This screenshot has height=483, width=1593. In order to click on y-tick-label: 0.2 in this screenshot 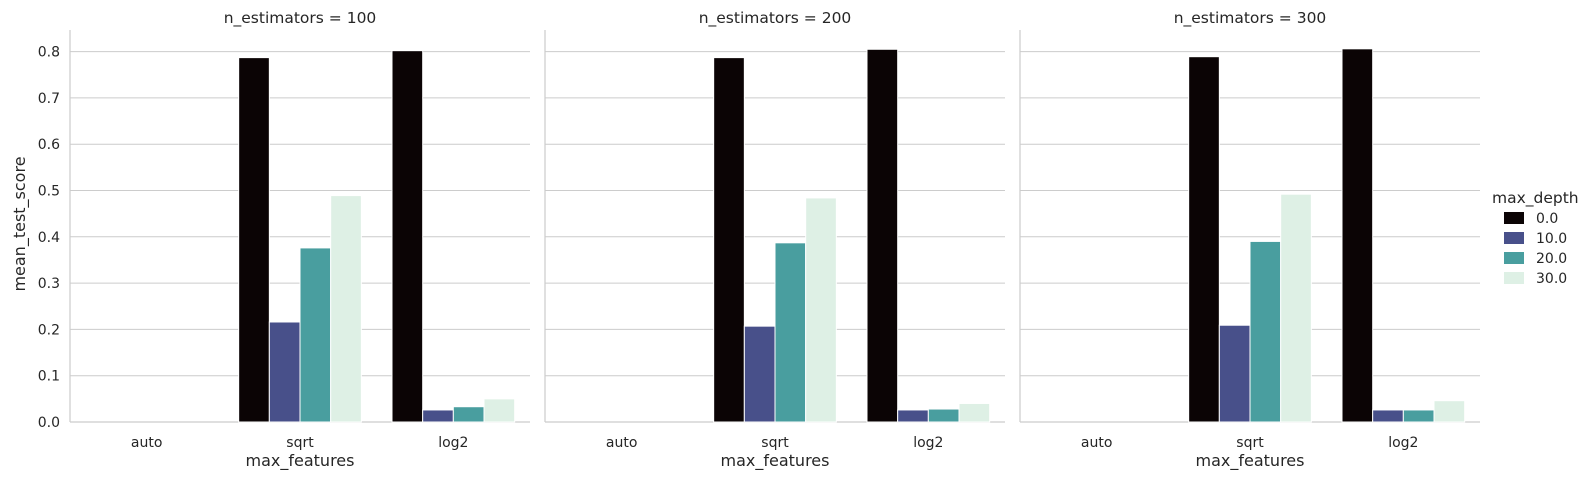, I will do `click(49, 330)`.